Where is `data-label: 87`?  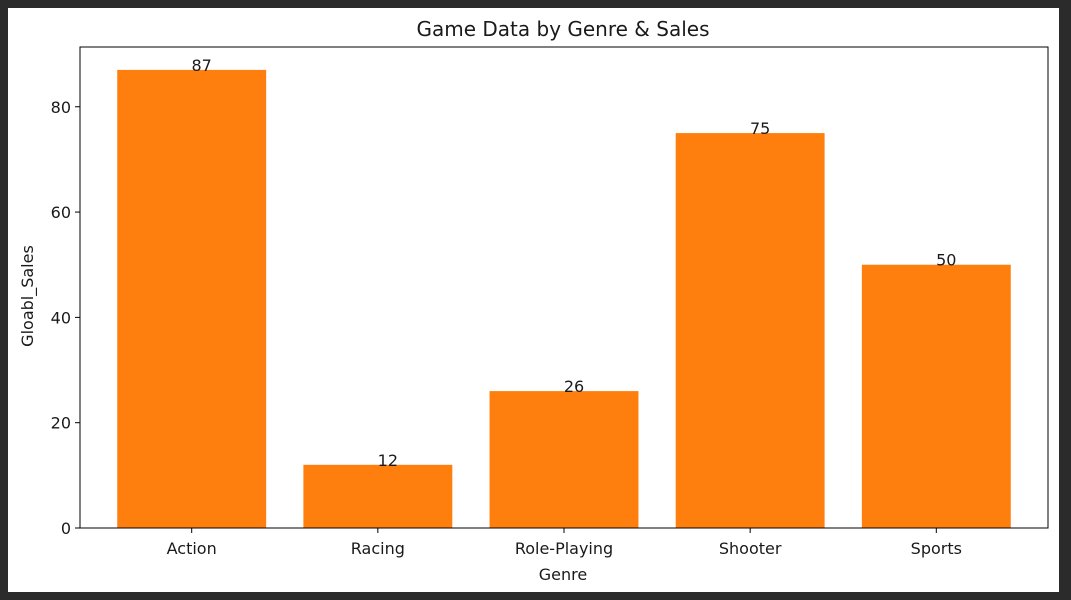 data-label: 87 is located at coordinates (202, 65).